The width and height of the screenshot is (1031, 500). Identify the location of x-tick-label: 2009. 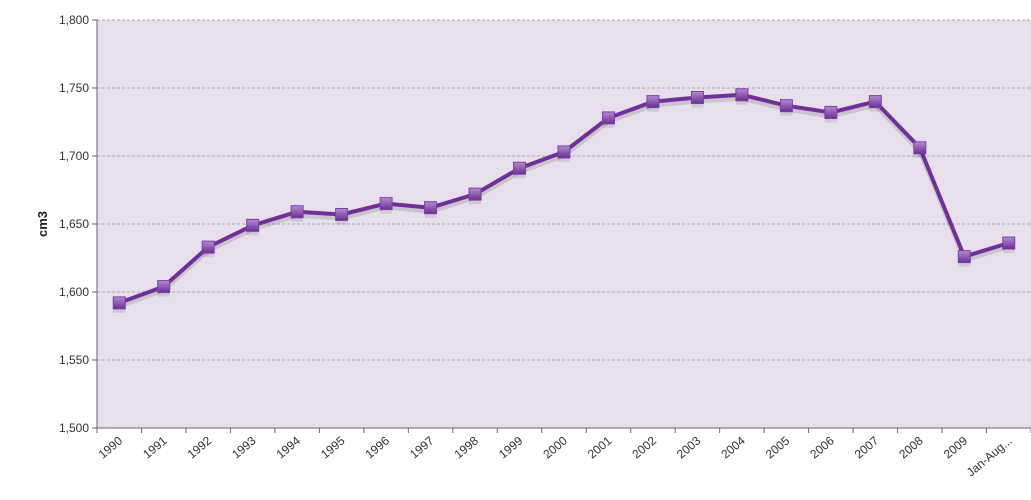
(956, 447).